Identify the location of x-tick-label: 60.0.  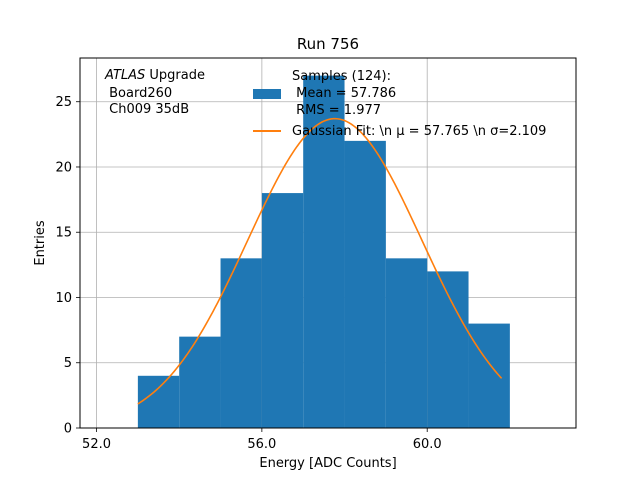
(427, 444).